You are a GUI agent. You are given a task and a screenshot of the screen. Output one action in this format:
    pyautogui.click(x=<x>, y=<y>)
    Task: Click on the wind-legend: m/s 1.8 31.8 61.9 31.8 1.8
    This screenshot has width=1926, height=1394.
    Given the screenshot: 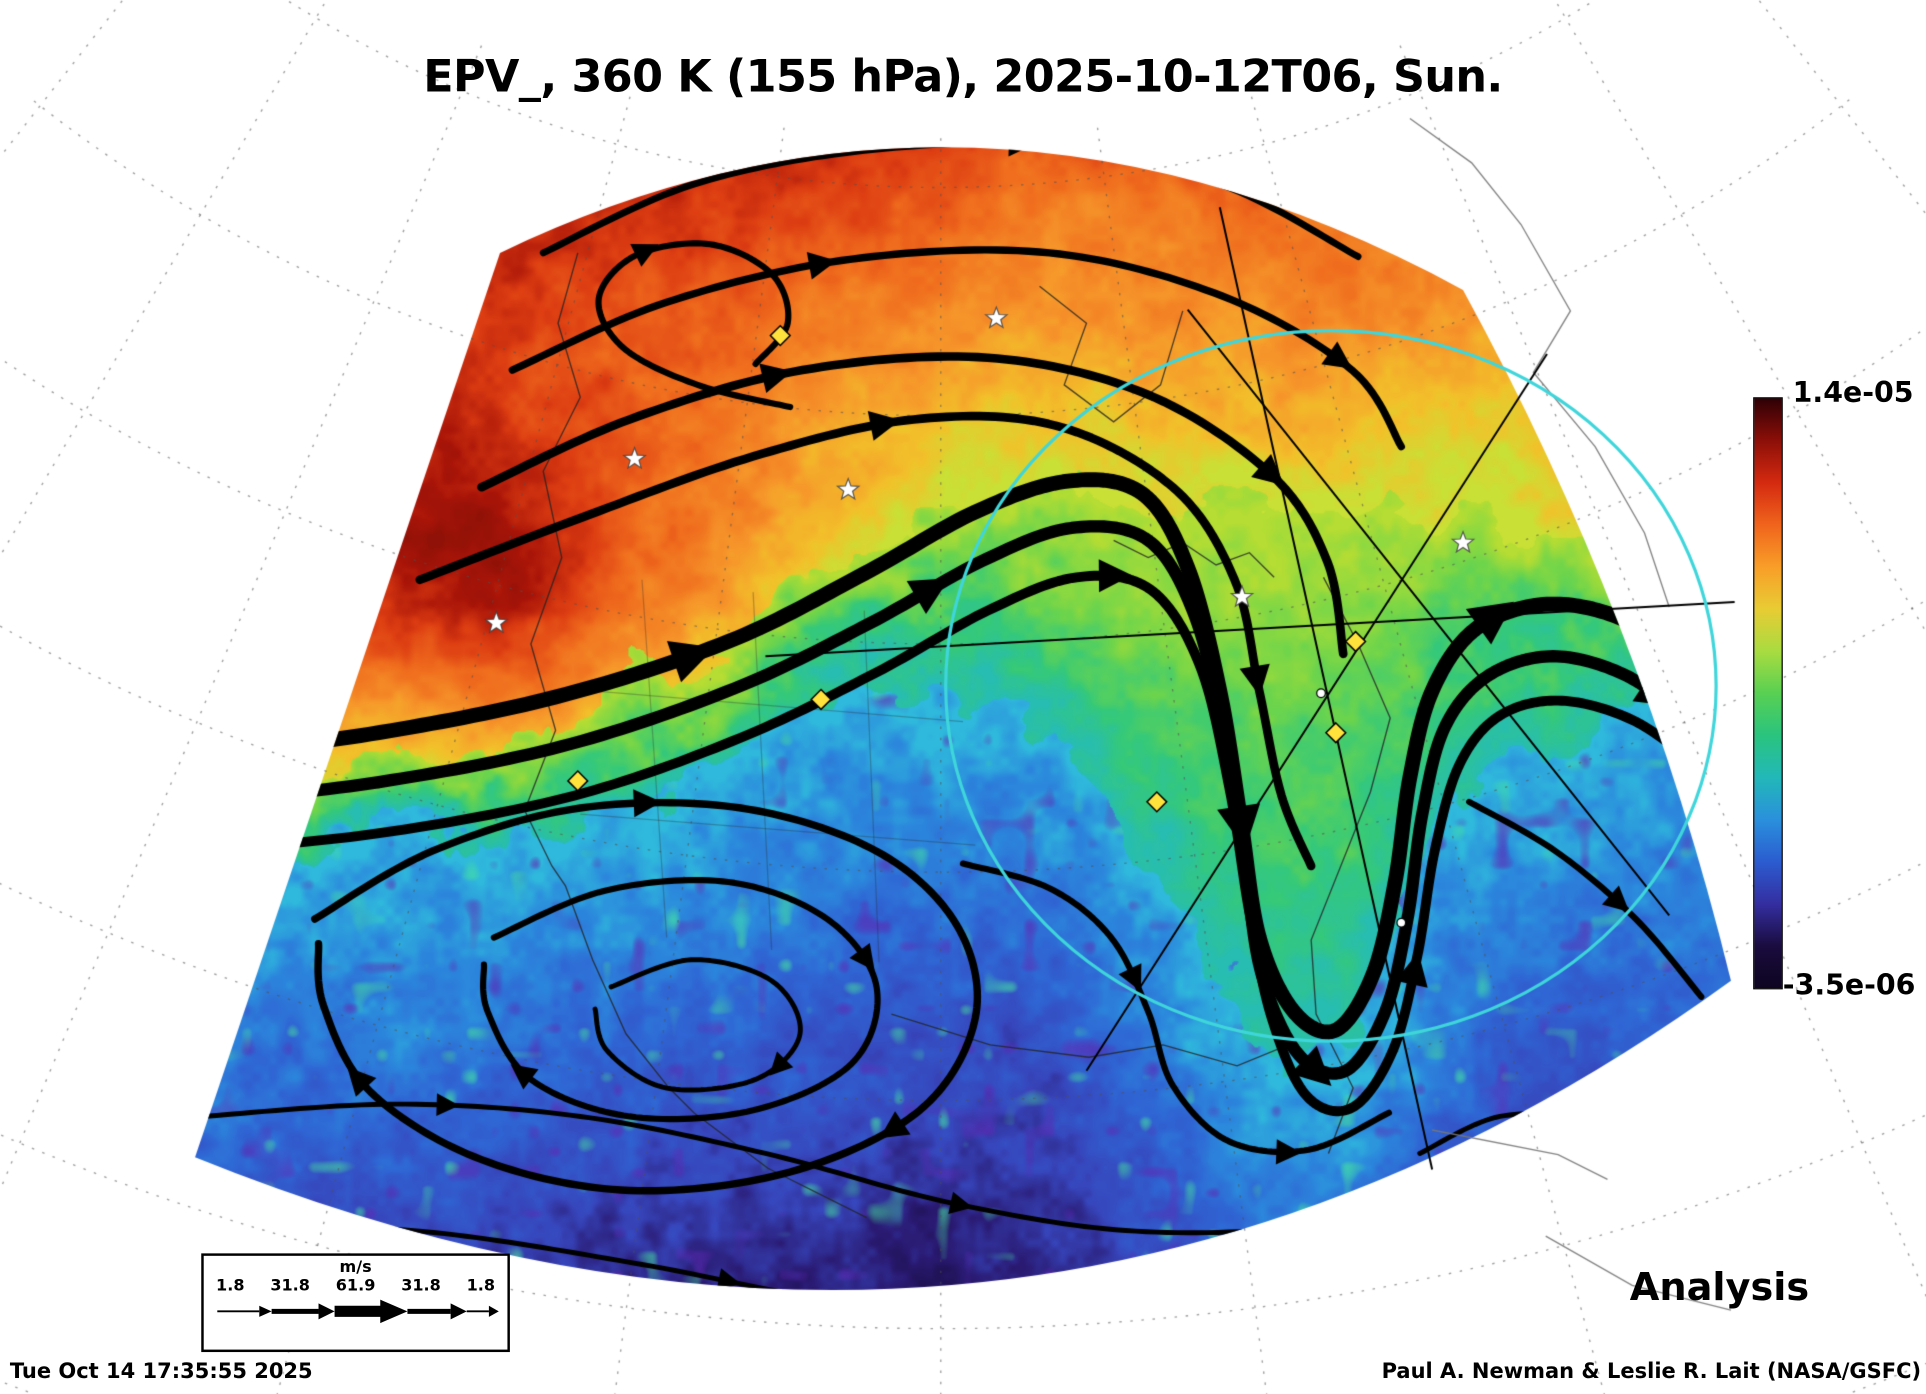 What is the action you would take?
    pyautogui.click(x=355, y=1303)
    